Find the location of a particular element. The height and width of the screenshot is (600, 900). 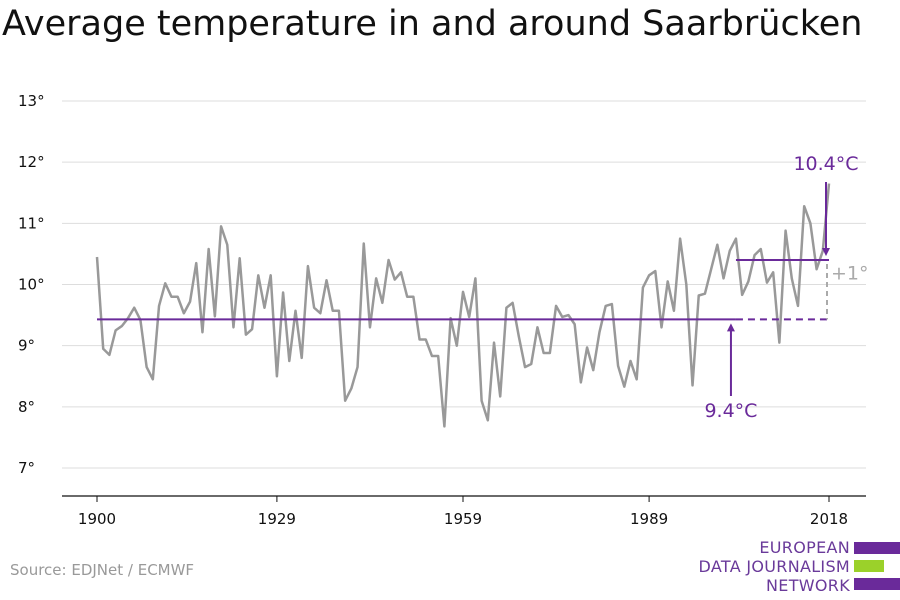

edjnet-logo: EUROPEAN DATA JOURNALISM NETWORK is located at coordinates (799, 567).